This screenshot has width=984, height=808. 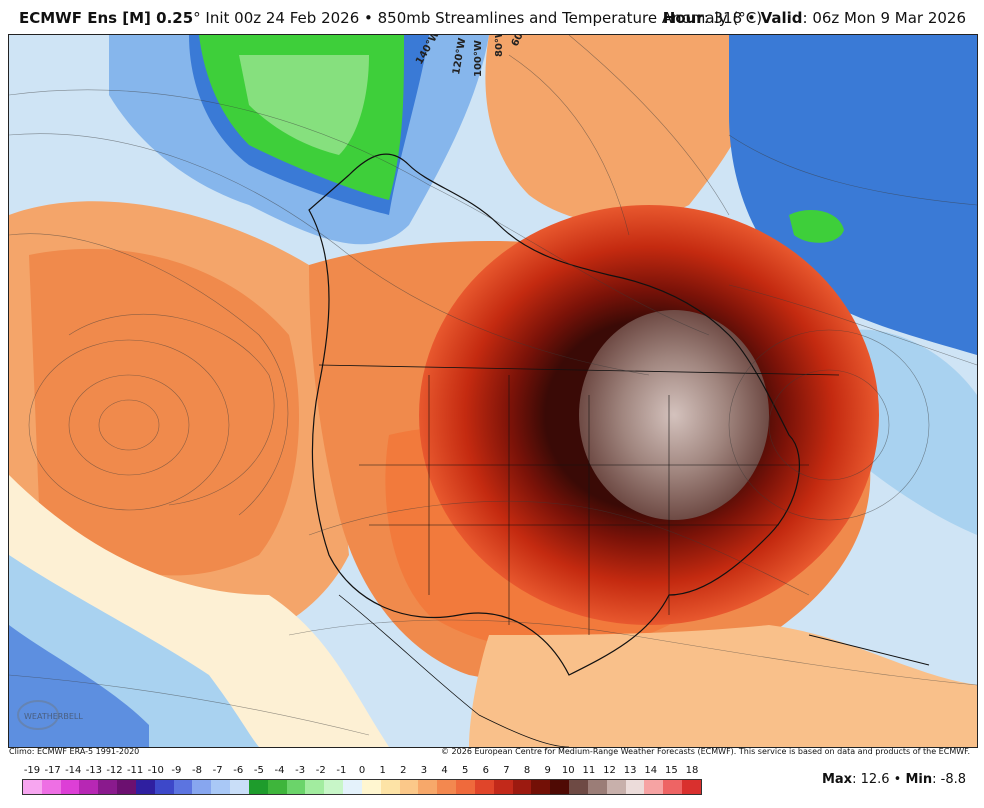 I want to click on colorbar-tick-label: 8, so click(x=527, y=770).